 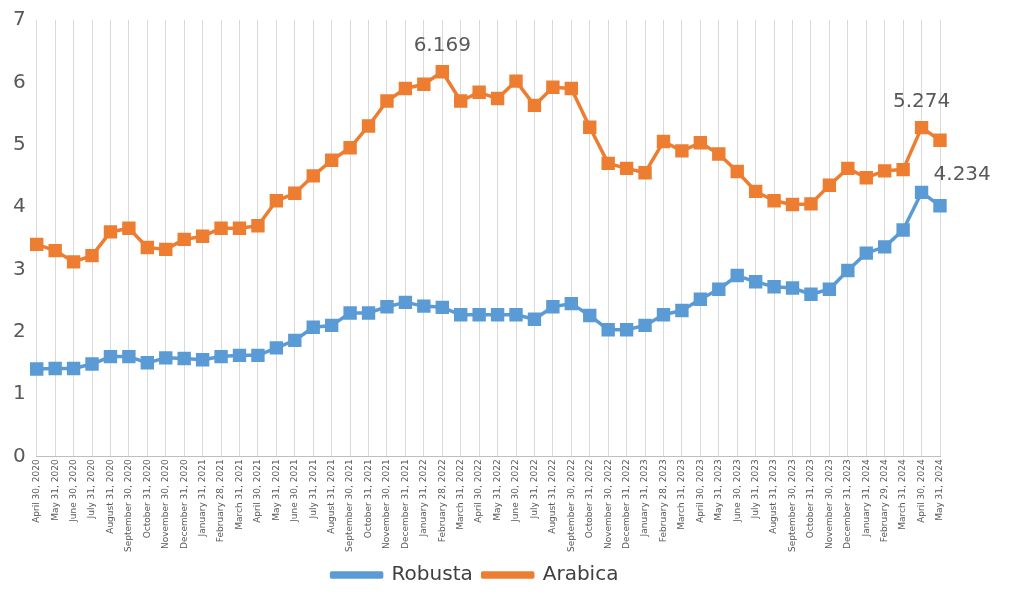 What do you see at coordinates (54, 490) in the screenshot?
I see `x-tick-label: May 31, 2020` at bounding box center [54, 490].